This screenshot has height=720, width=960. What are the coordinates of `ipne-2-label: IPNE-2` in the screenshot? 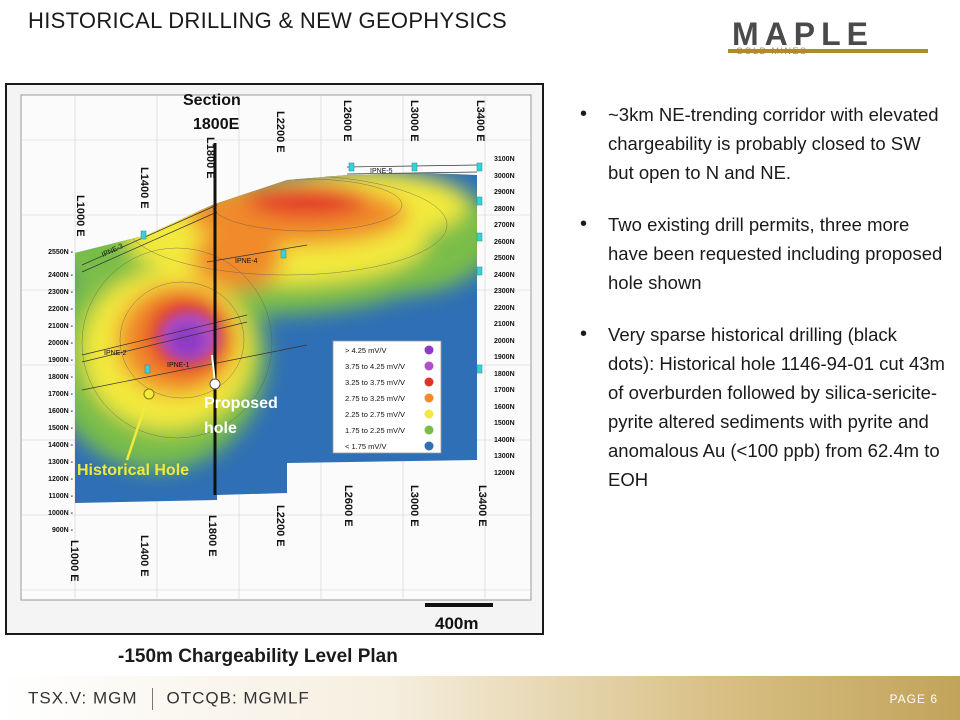 It's located at (115, 353).